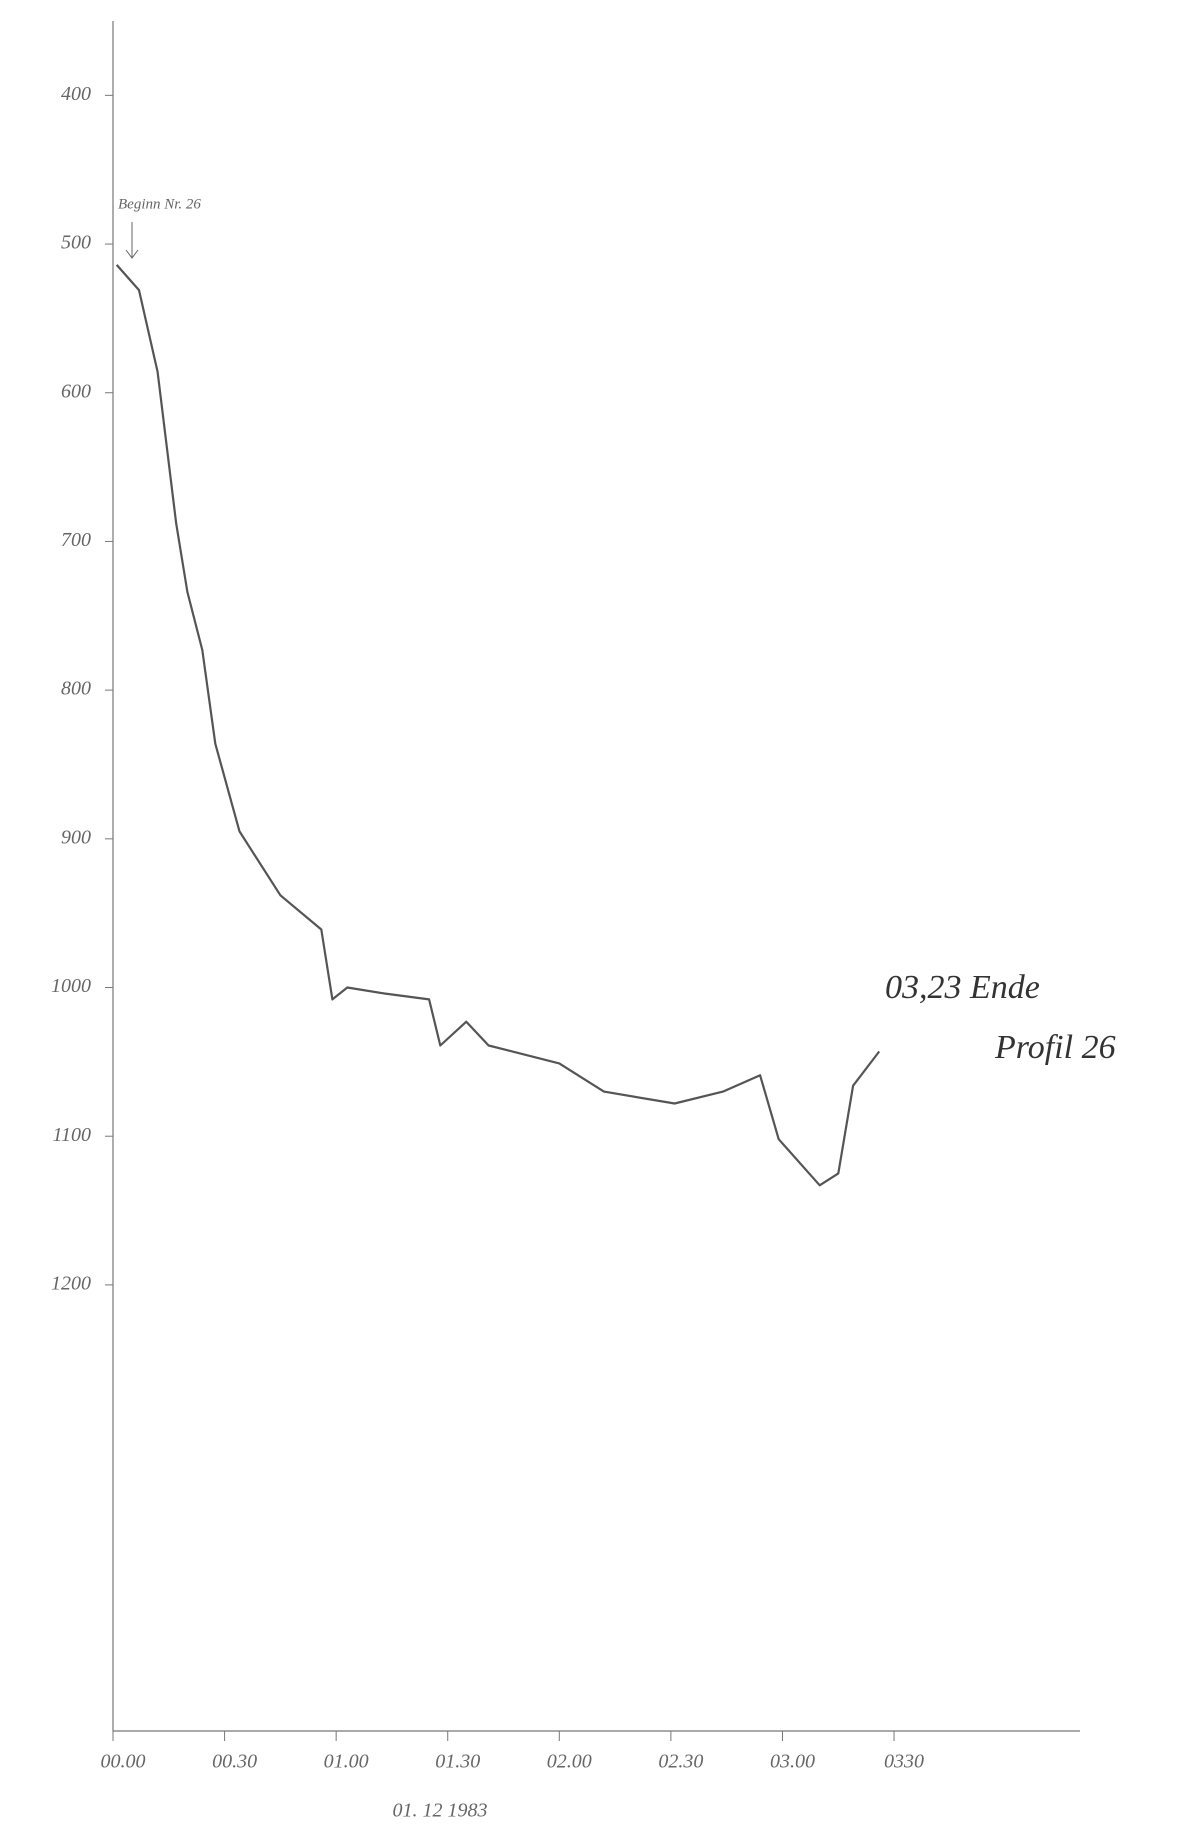 The image size is (1190, 1839). I want to click on x-tick-label: 01.00, so click(346, 1762).